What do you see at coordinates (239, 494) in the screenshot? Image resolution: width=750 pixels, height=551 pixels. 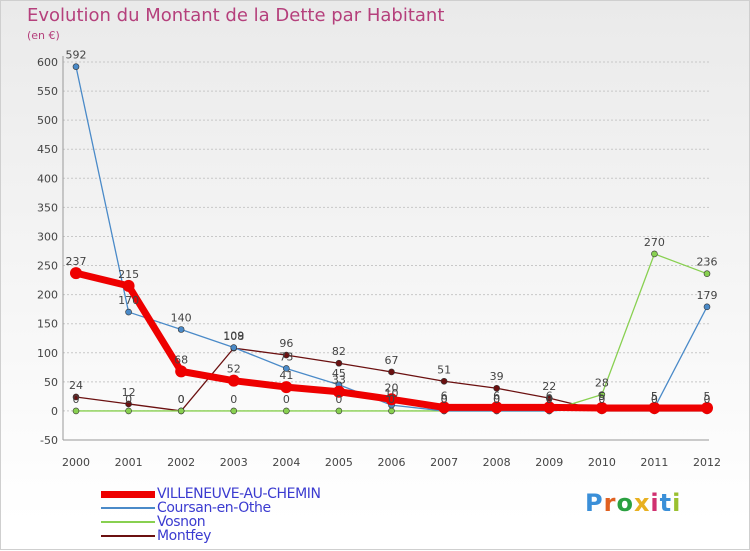 I see `legend-label: VILLENEUVE-AU-CHEMIN` at bounding box center [239, 494].